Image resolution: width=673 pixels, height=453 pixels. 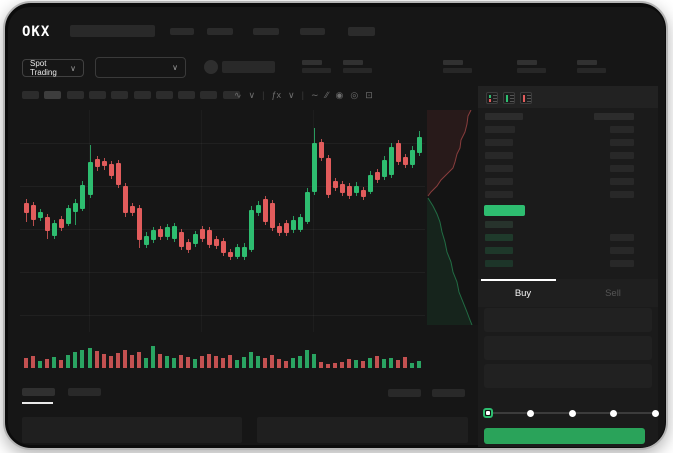 I want to click on book-col-header-right, so click(x=614, y=116).